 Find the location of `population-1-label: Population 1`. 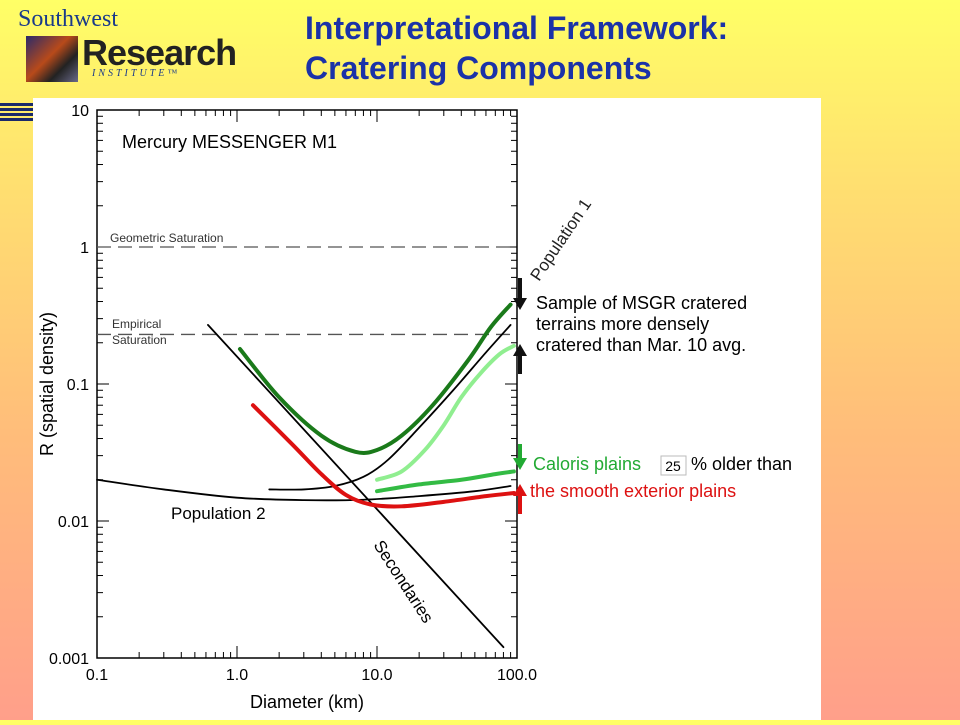

population-1-label: Population 1 is located at coordinates (561, 239).